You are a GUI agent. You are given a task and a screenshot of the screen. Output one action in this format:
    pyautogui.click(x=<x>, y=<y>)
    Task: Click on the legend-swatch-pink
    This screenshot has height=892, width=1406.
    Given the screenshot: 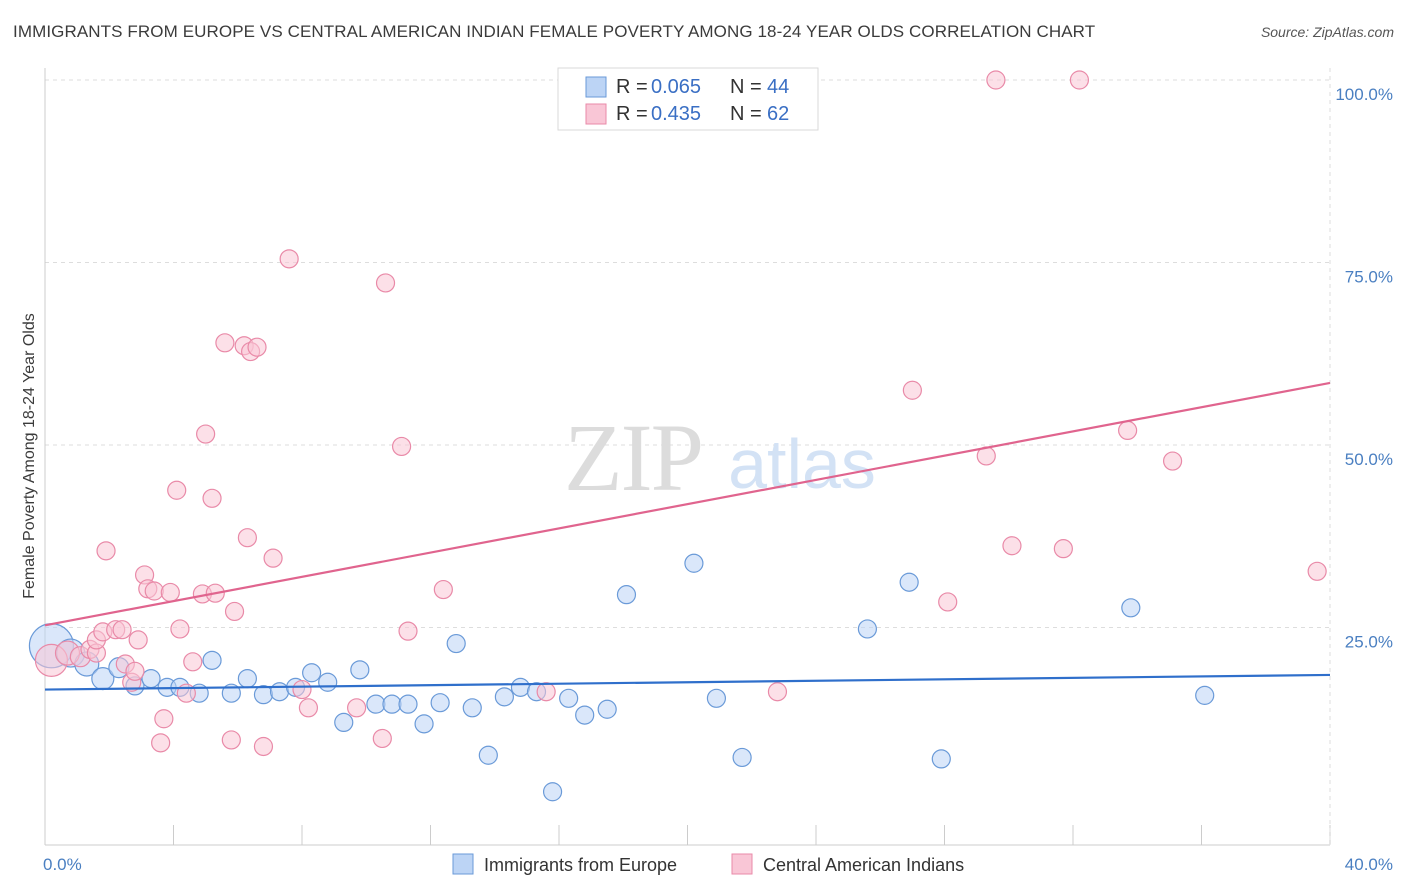 What is the action you would take?
    pyautogui.click(x=596, y=114)
    